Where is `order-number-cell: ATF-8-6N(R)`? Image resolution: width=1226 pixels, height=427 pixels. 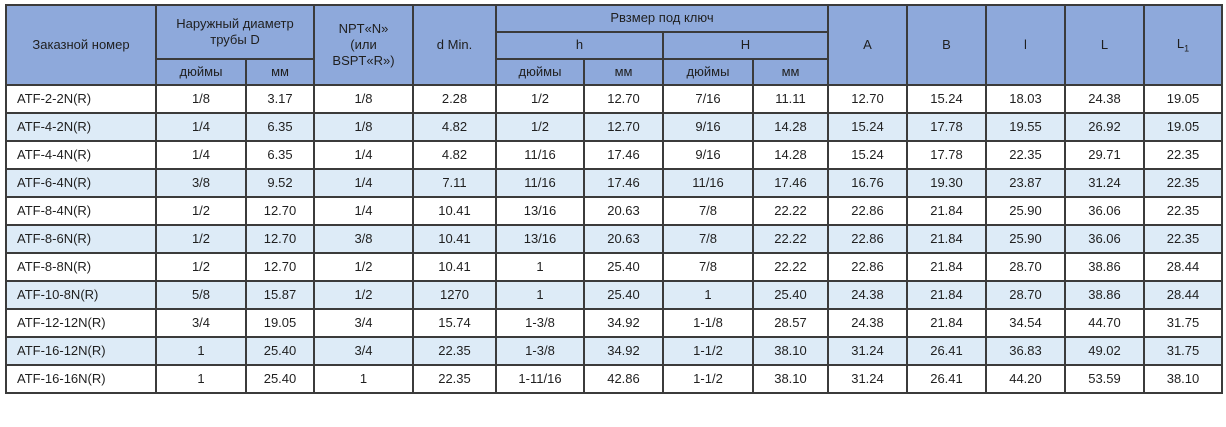
order-number-cell: ATF-8-6N(R) is located at coordinates (81, 239).